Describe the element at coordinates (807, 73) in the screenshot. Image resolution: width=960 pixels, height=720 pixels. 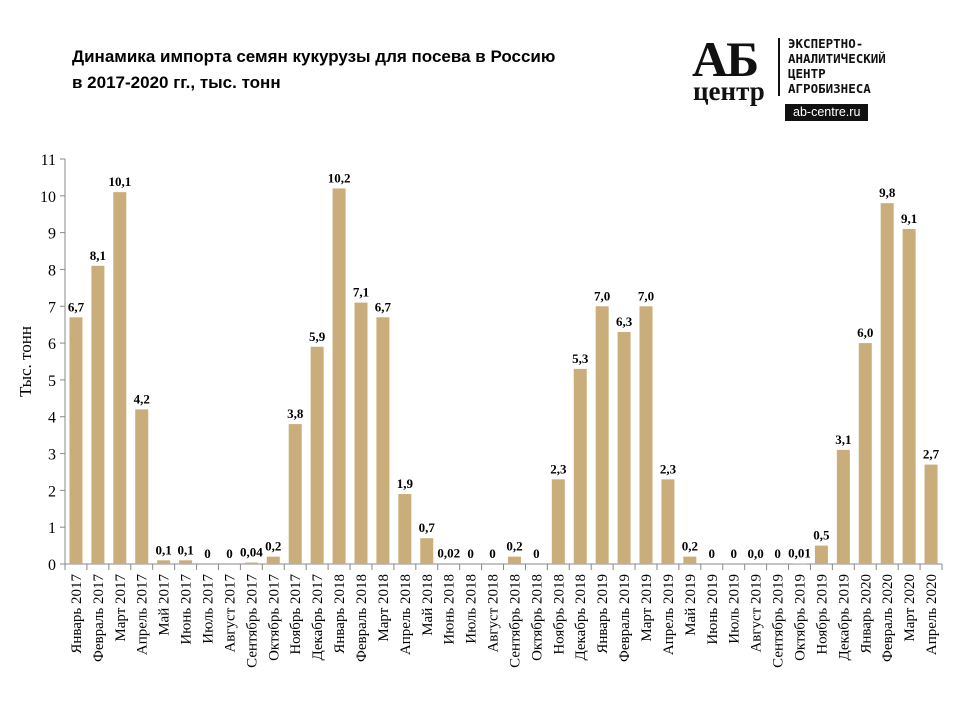
I see `logo-line: ЦЕНТР` at that location.